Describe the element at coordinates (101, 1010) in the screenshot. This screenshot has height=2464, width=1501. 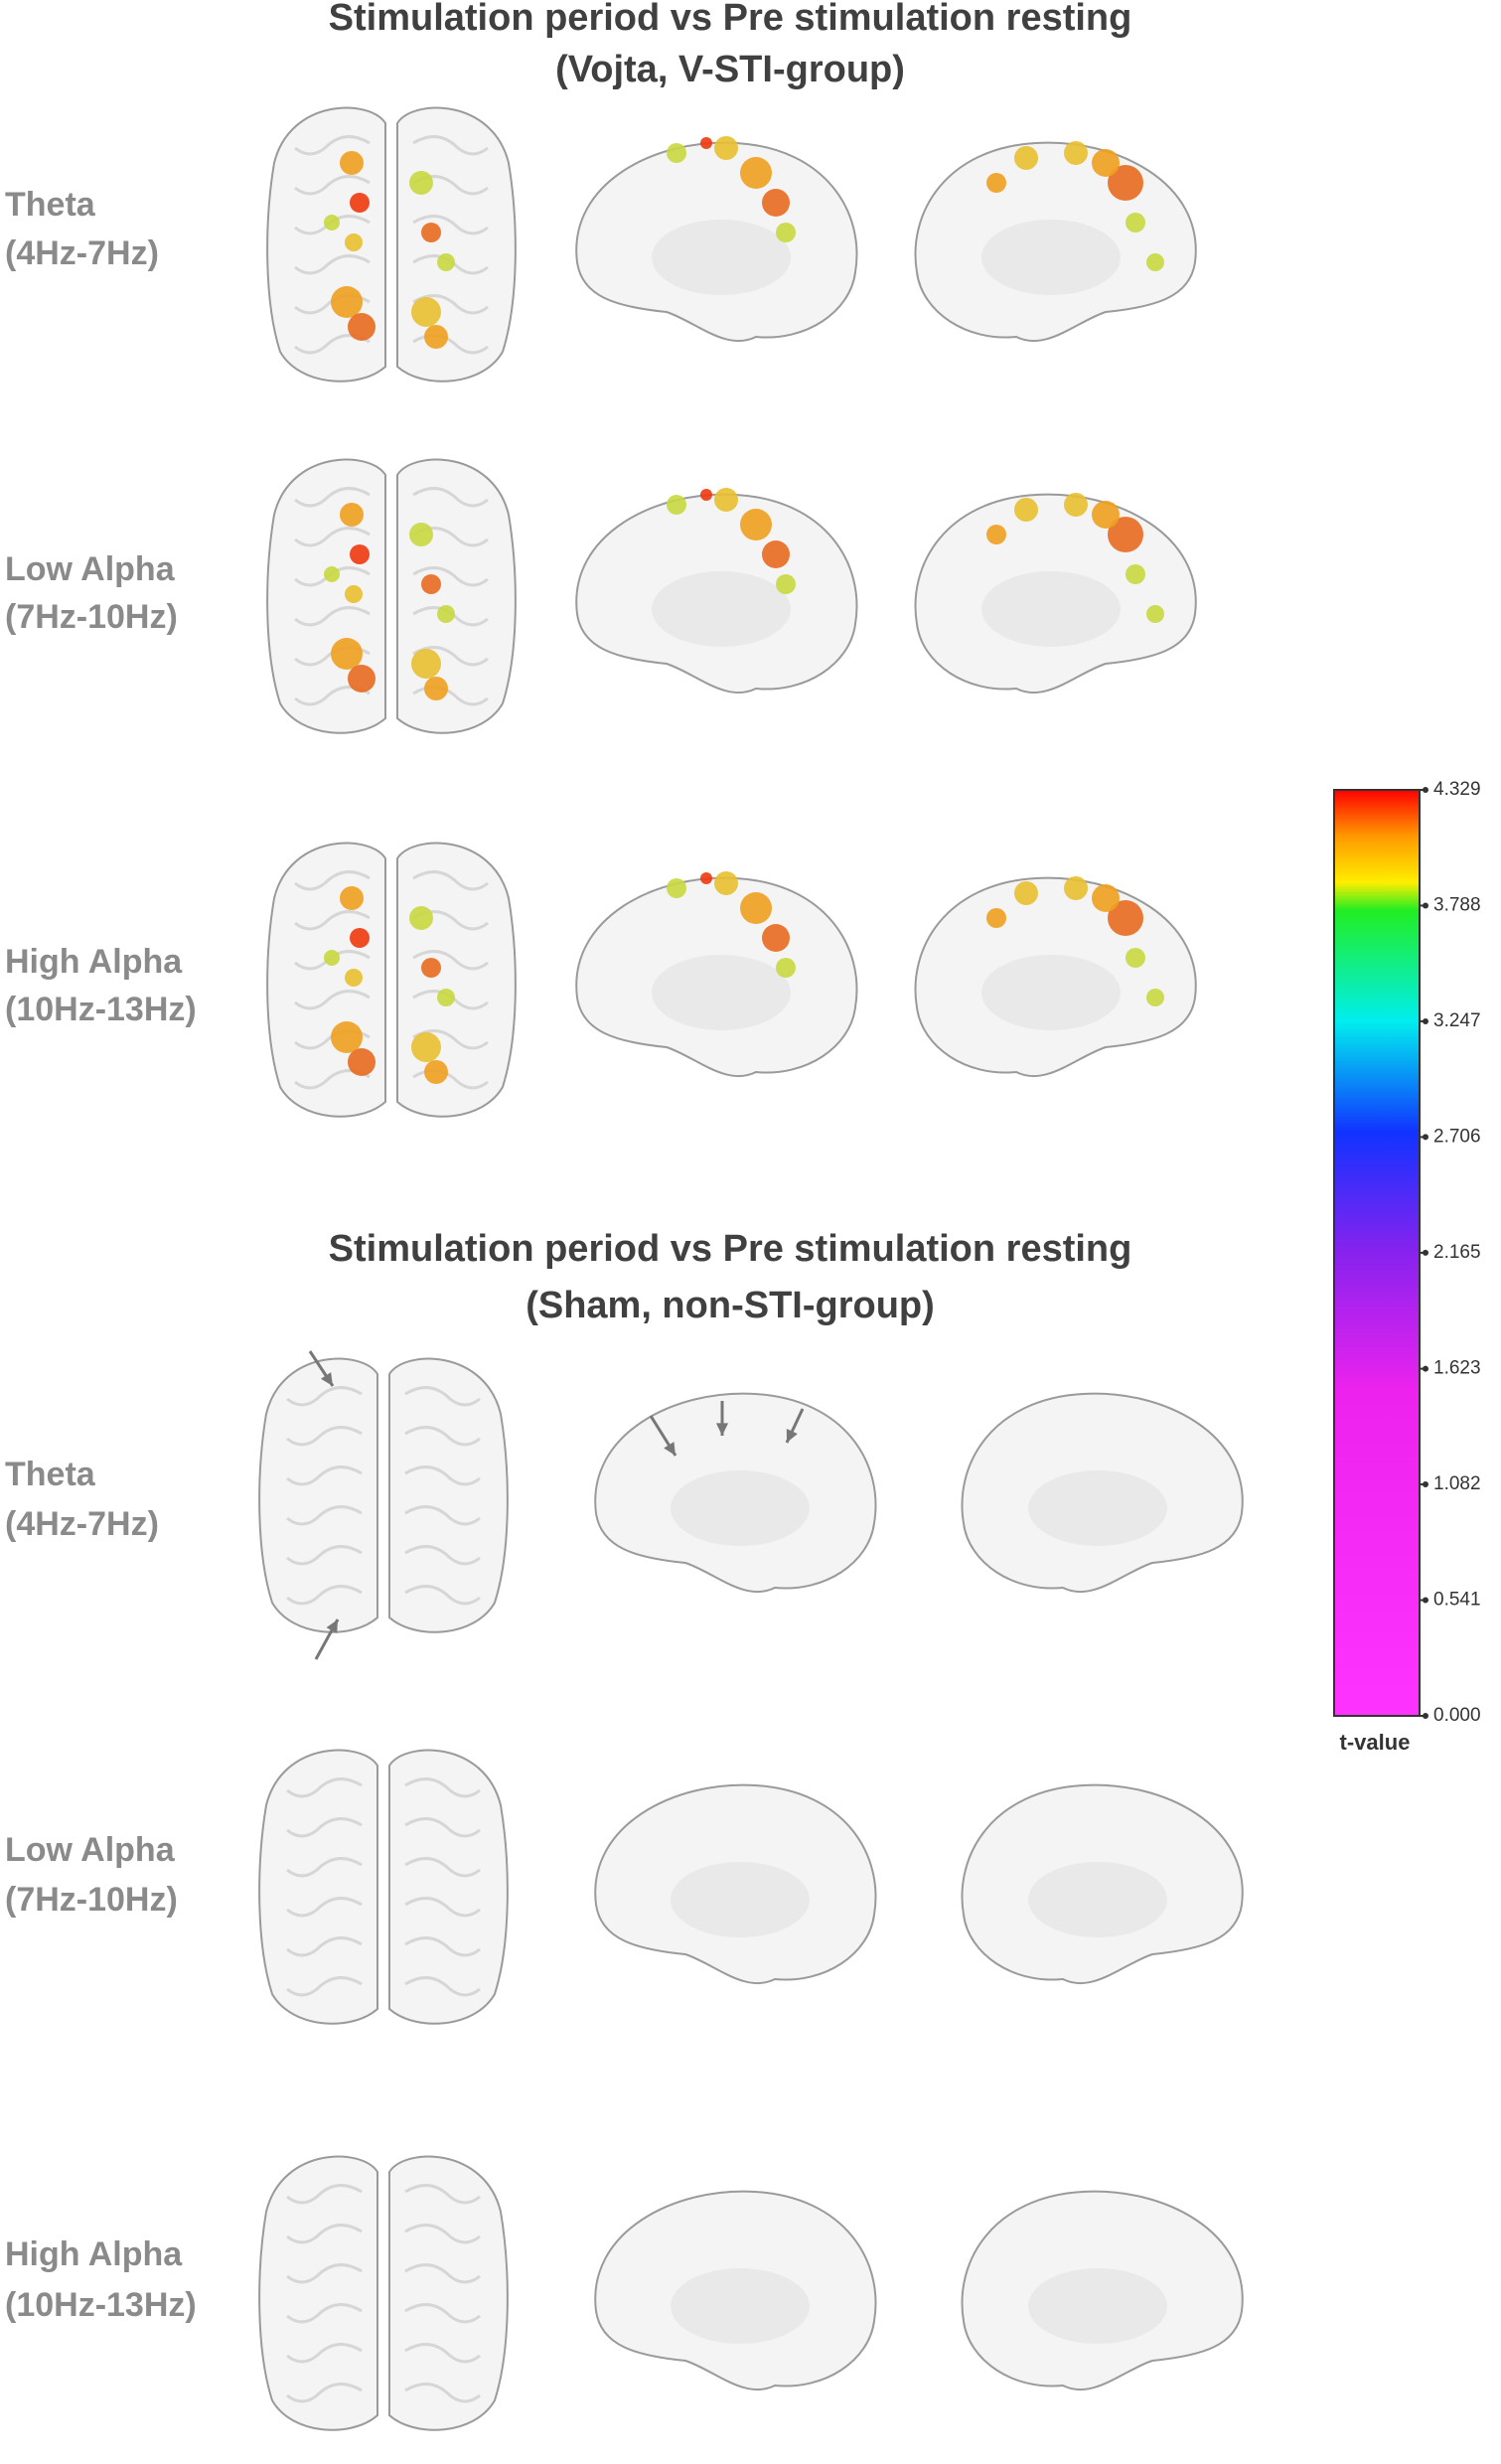
I see `row-label: (10Hz-13Hz)` at that location.